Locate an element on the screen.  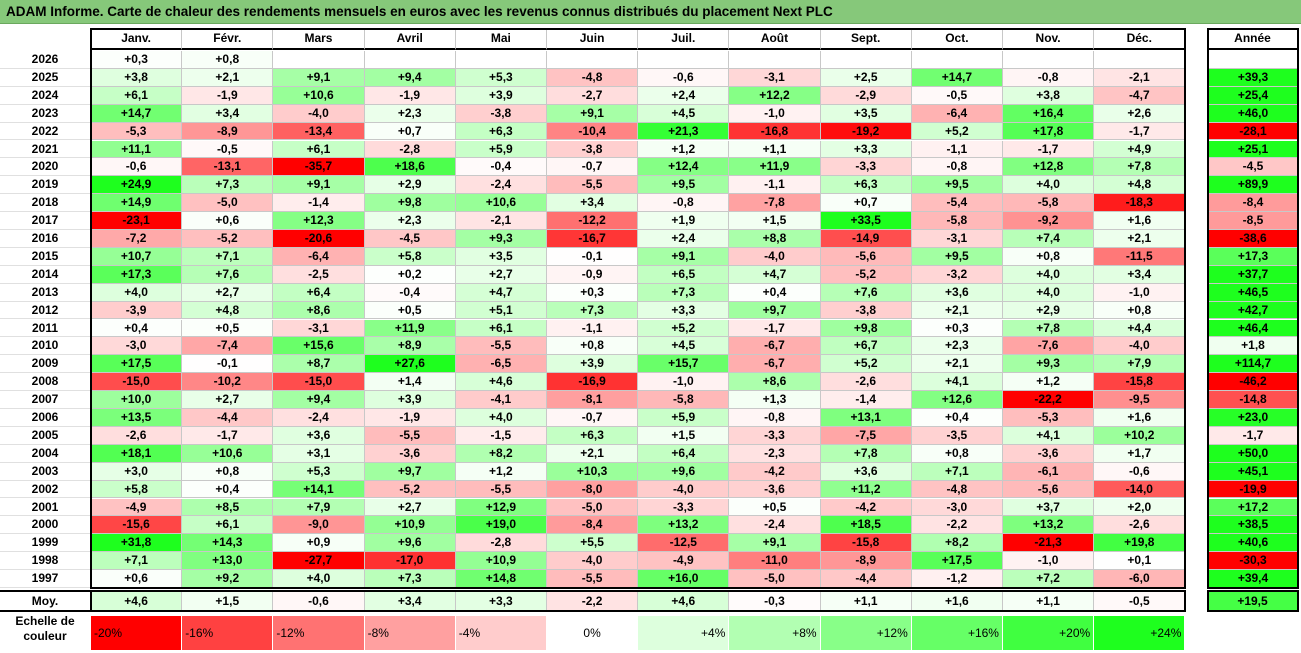
heatmap-cell: +10,6 is located at coordinates (319, 95).